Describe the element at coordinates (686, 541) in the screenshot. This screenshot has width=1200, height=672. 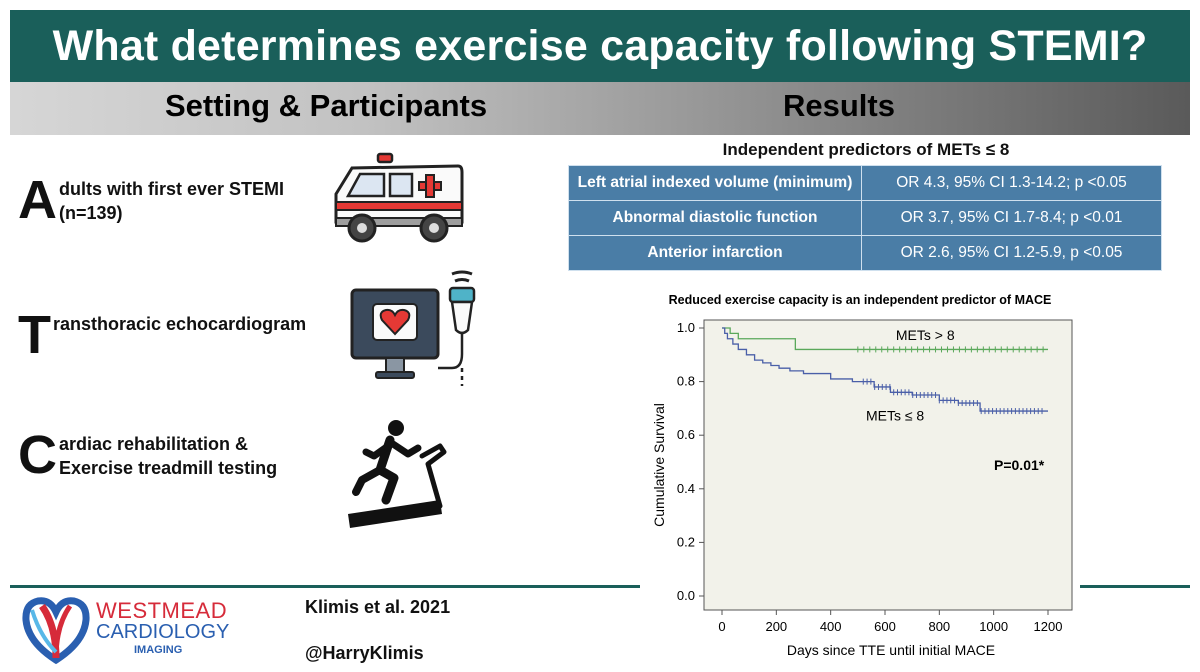
I see `y-tick-label: 0.2` at that location.